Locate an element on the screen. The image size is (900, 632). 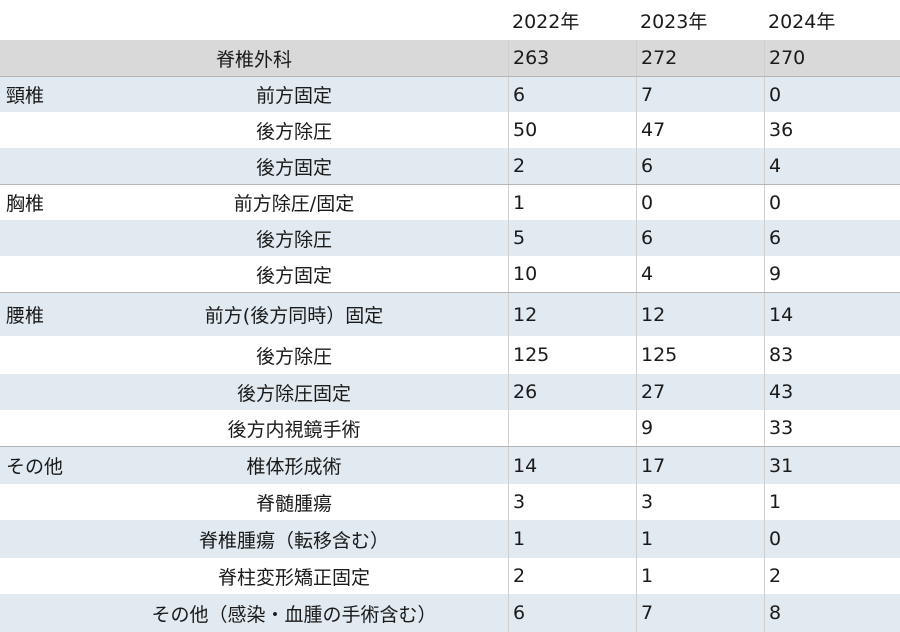
table-row: 後方固定 10 4 9 is located at coordinates (450, 274).